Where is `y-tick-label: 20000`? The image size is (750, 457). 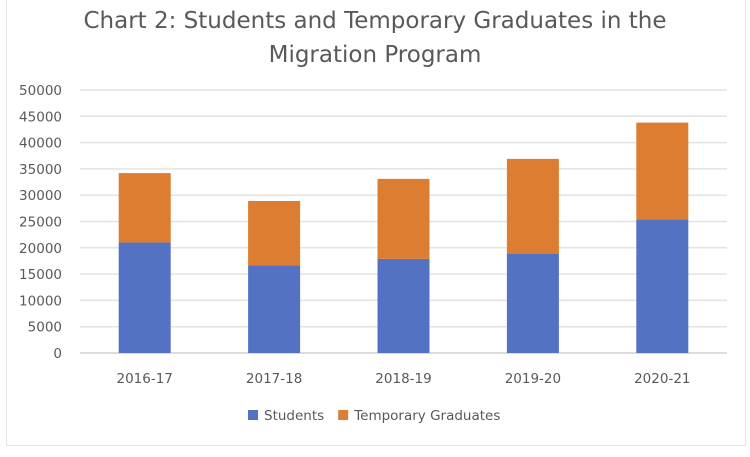 y-tick-label: 20000 is located at coordinates (40, 249).